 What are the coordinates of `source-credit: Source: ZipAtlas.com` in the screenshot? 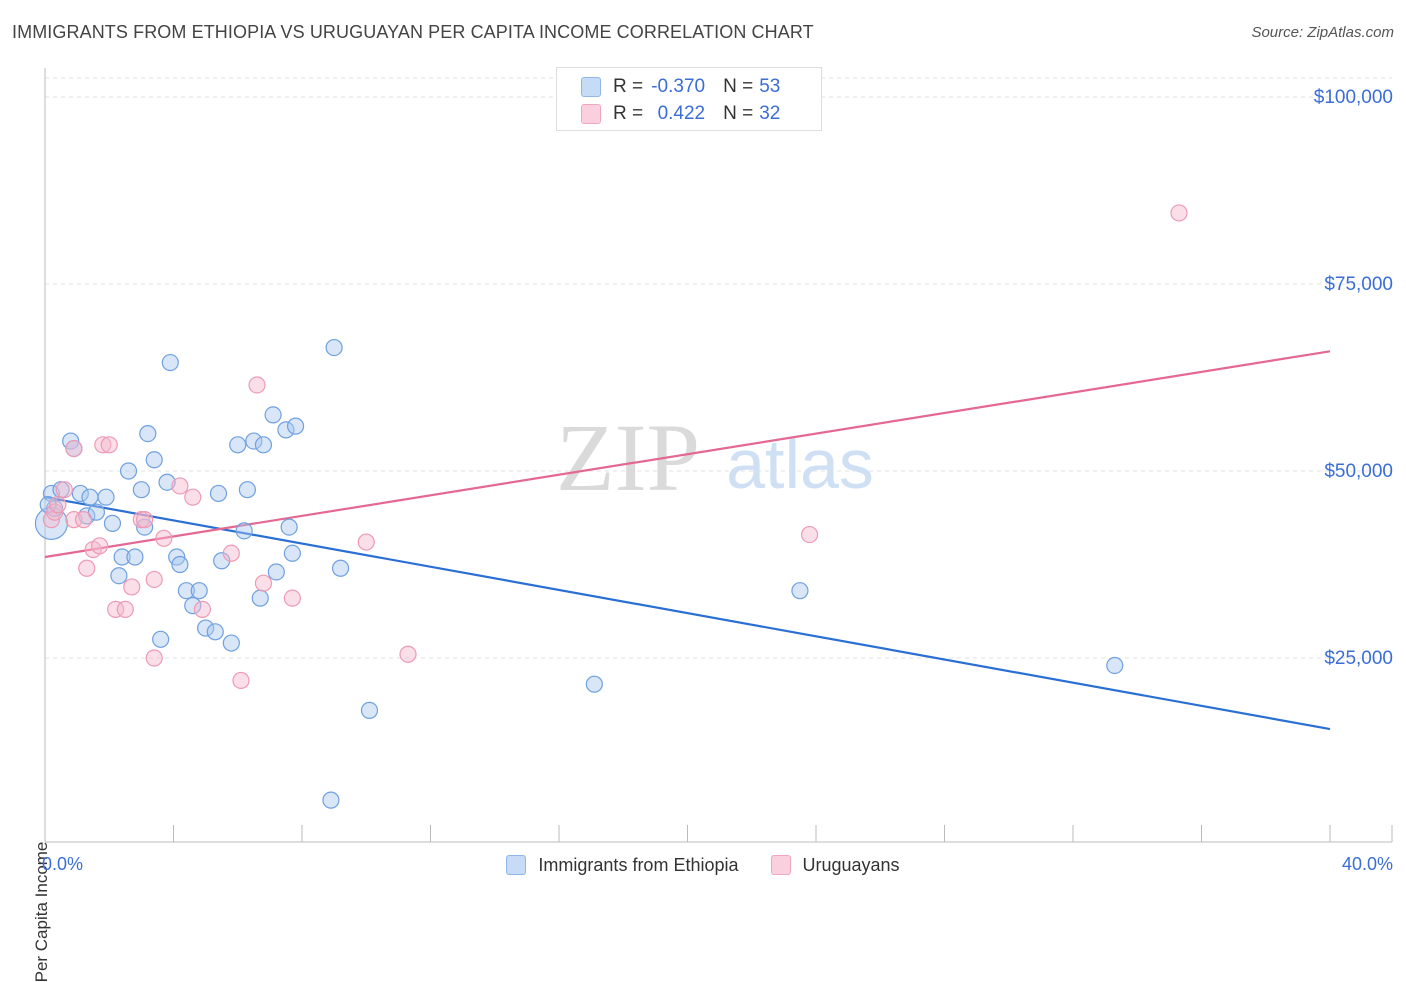 It's located at (1322, 32).